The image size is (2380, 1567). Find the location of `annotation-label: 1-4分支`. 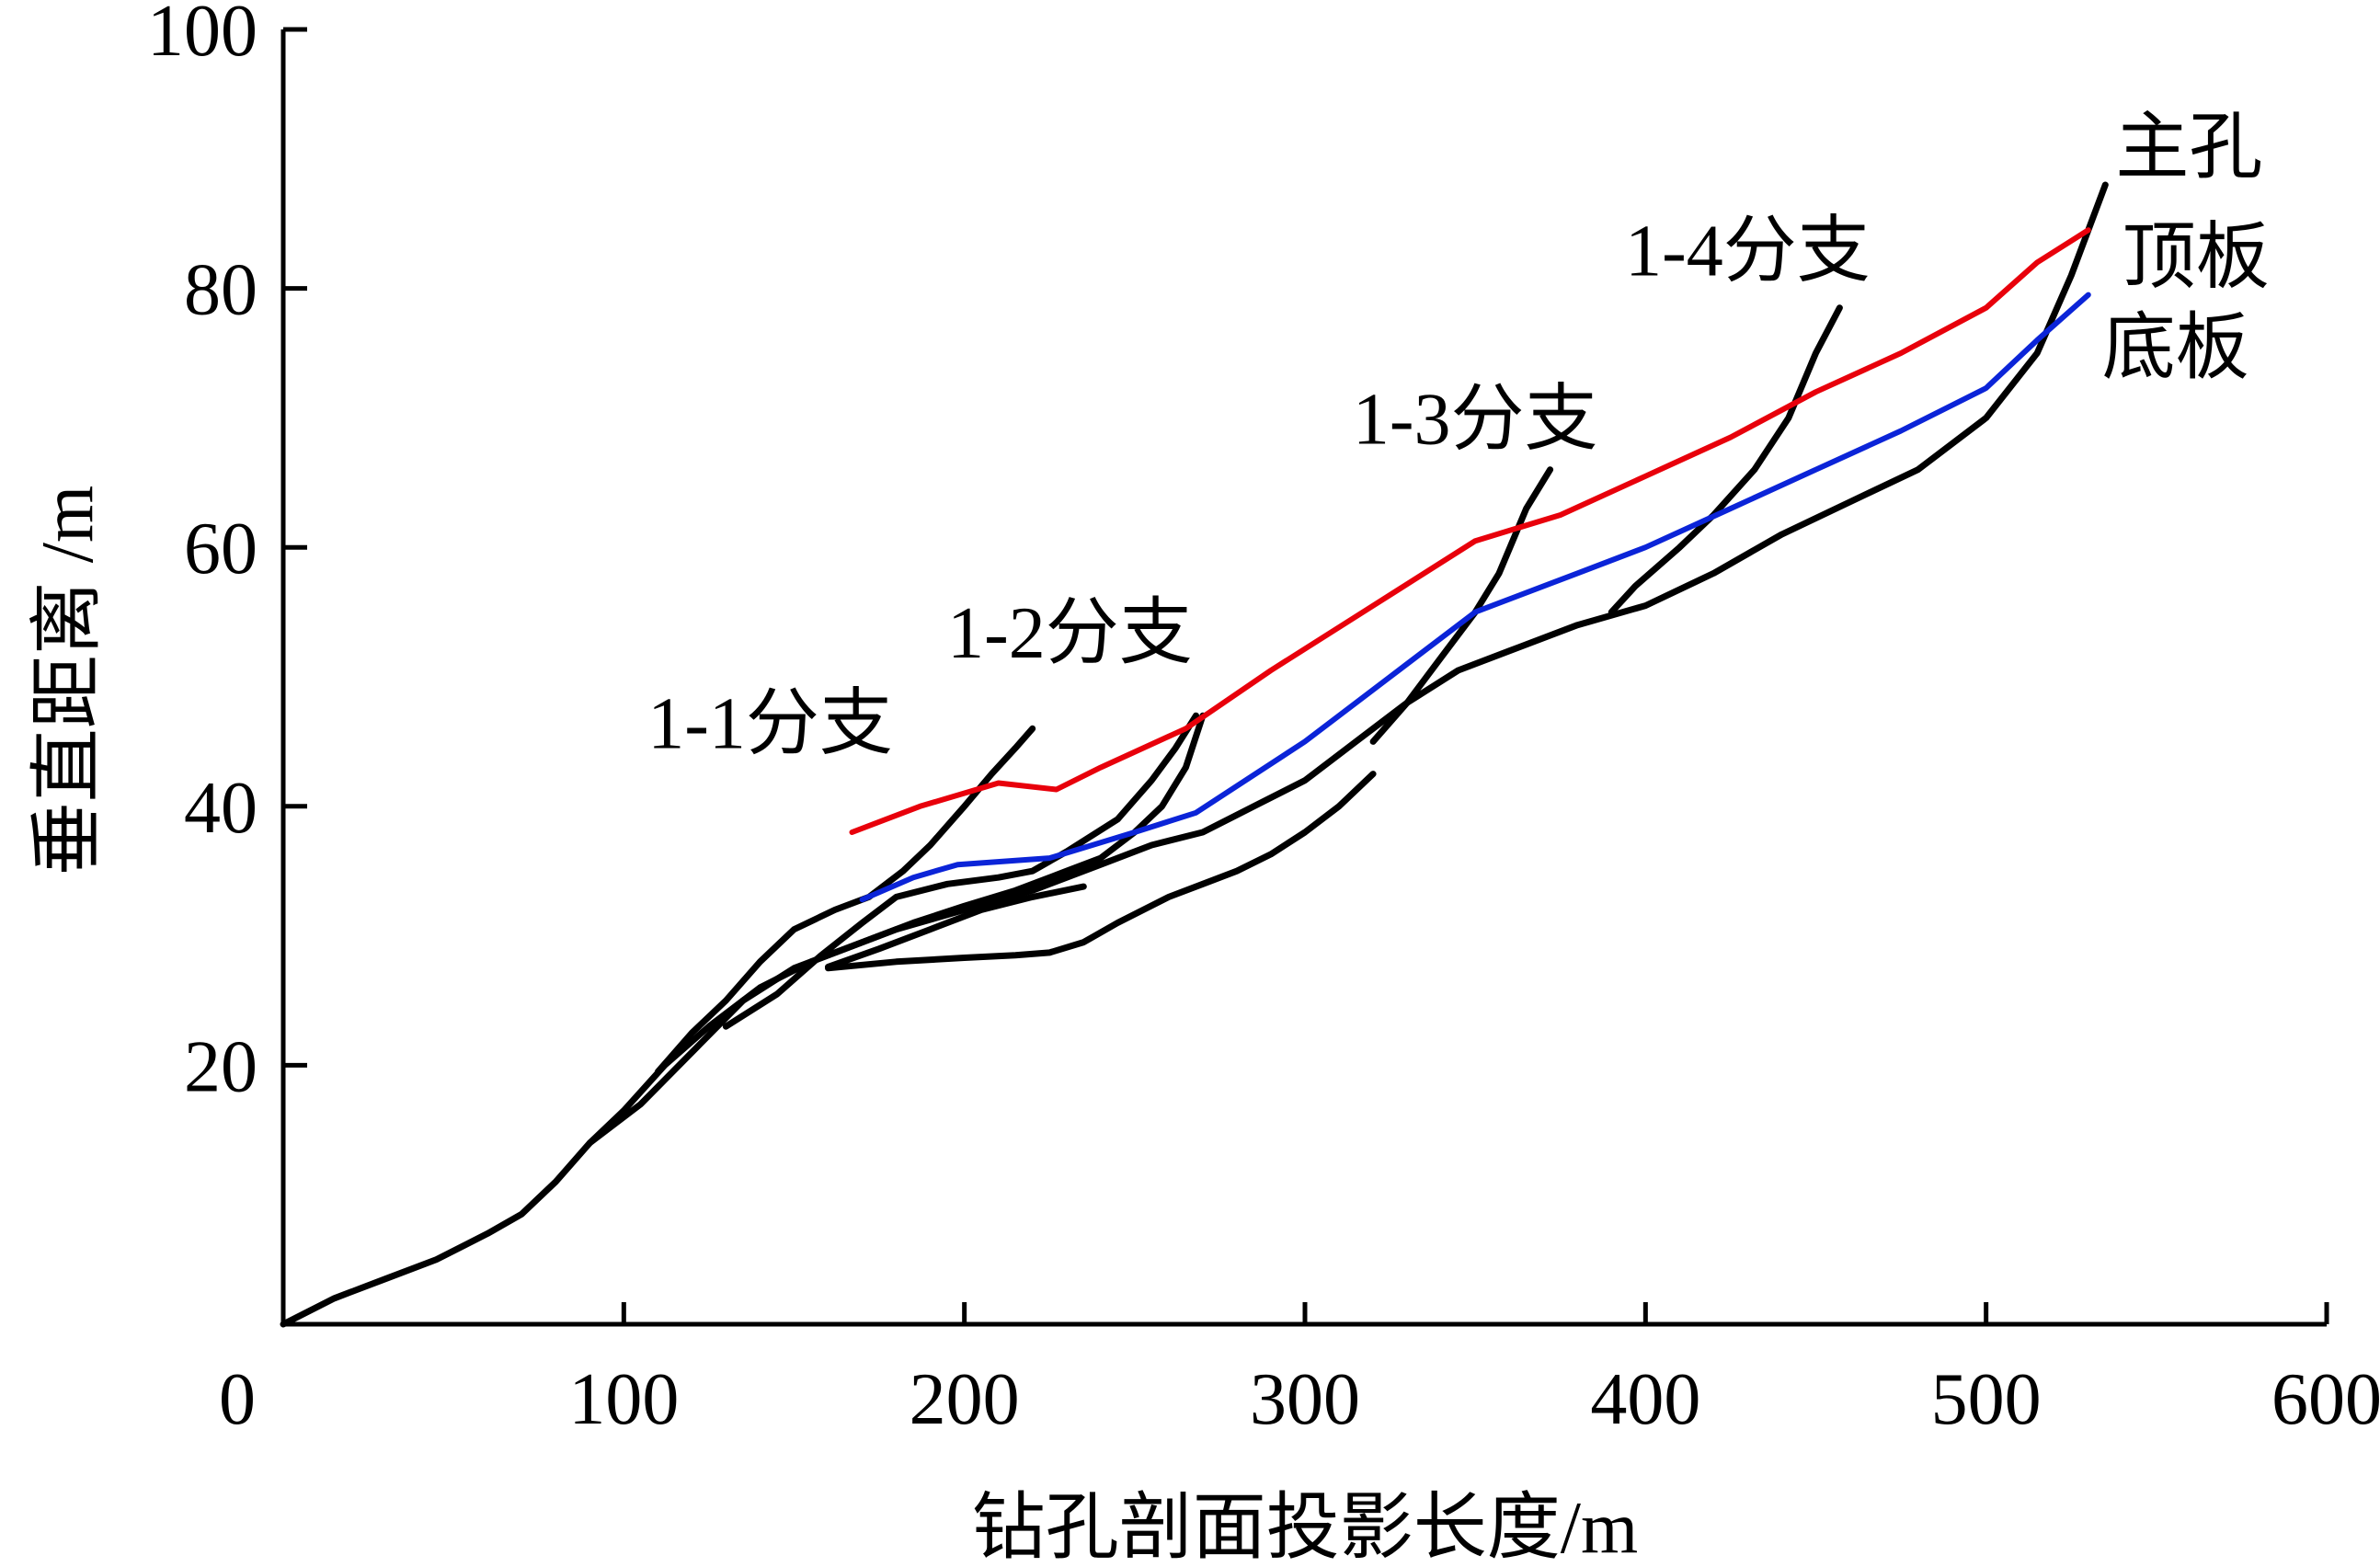

annotation-label: 1-4分支 is located at coordinates (1748, 252).